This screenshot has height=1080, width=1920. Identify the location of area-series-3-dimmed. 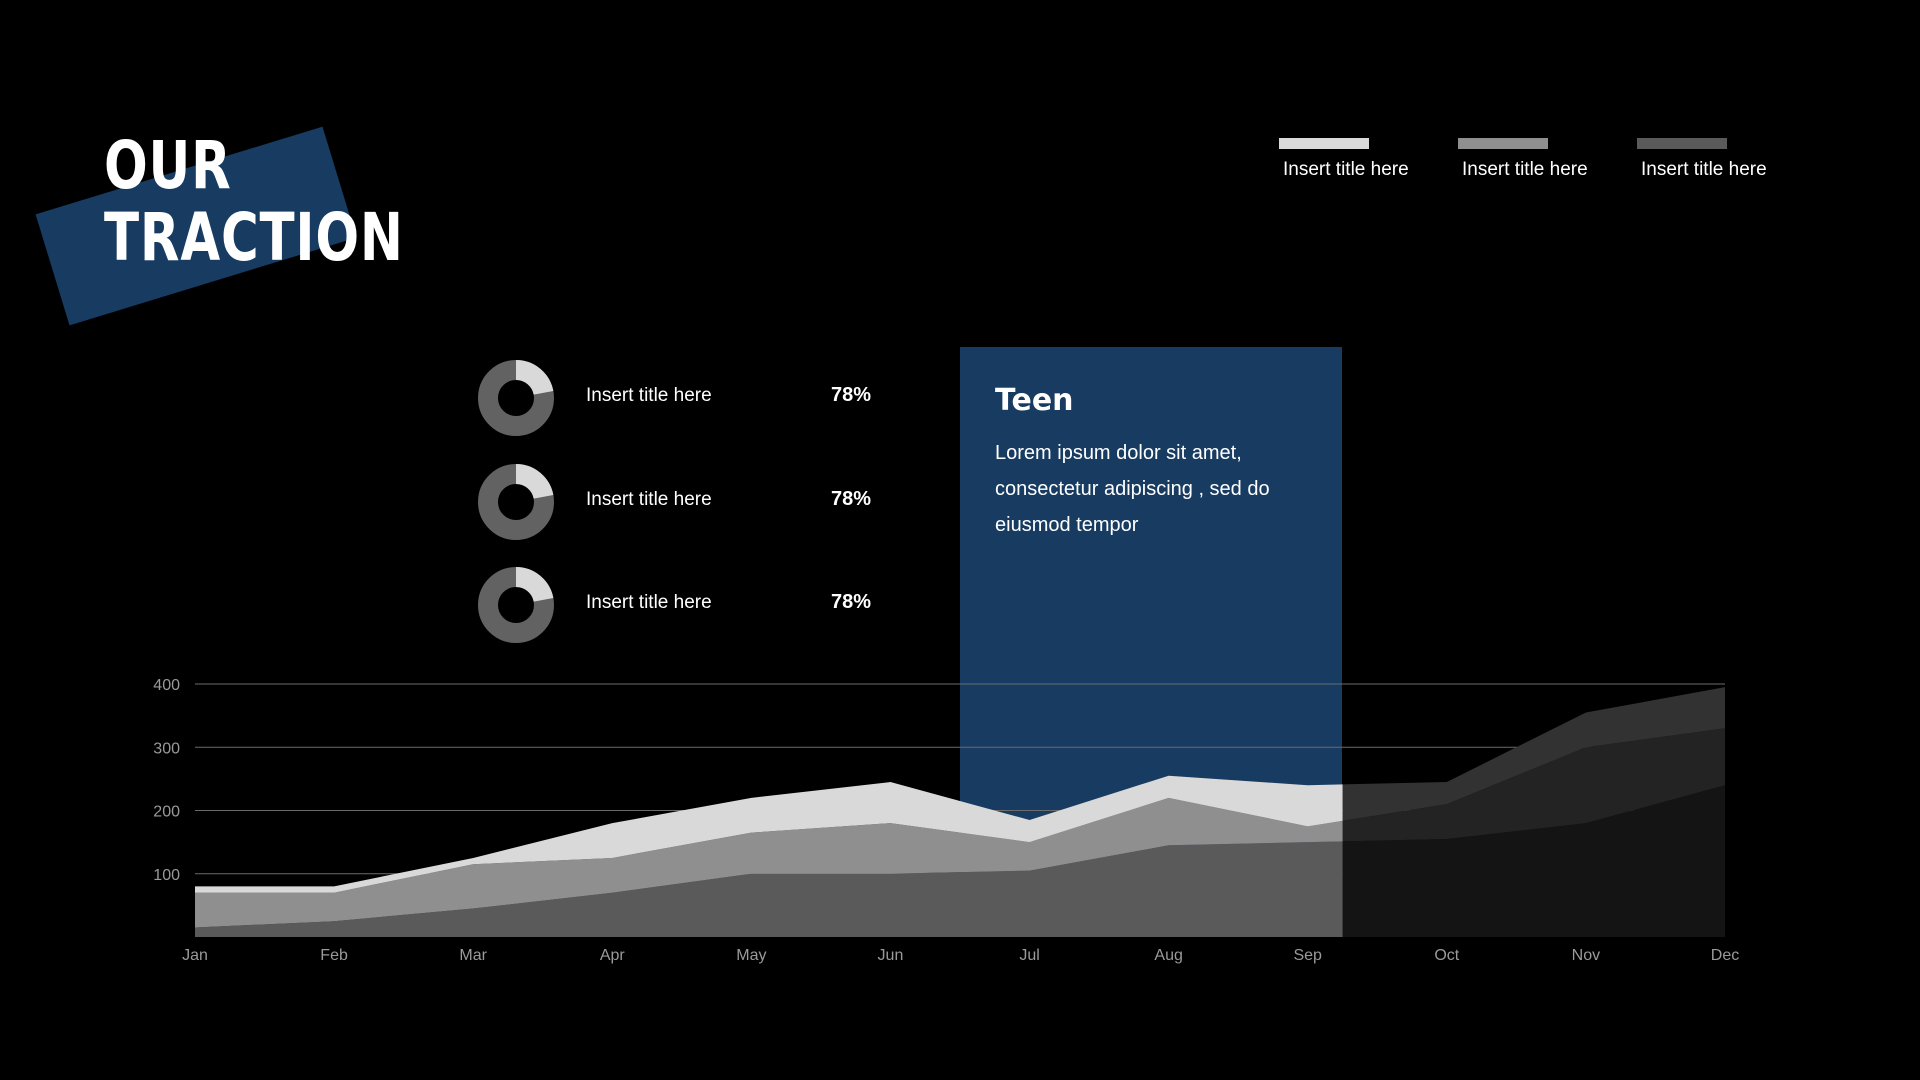
(1533, 754).